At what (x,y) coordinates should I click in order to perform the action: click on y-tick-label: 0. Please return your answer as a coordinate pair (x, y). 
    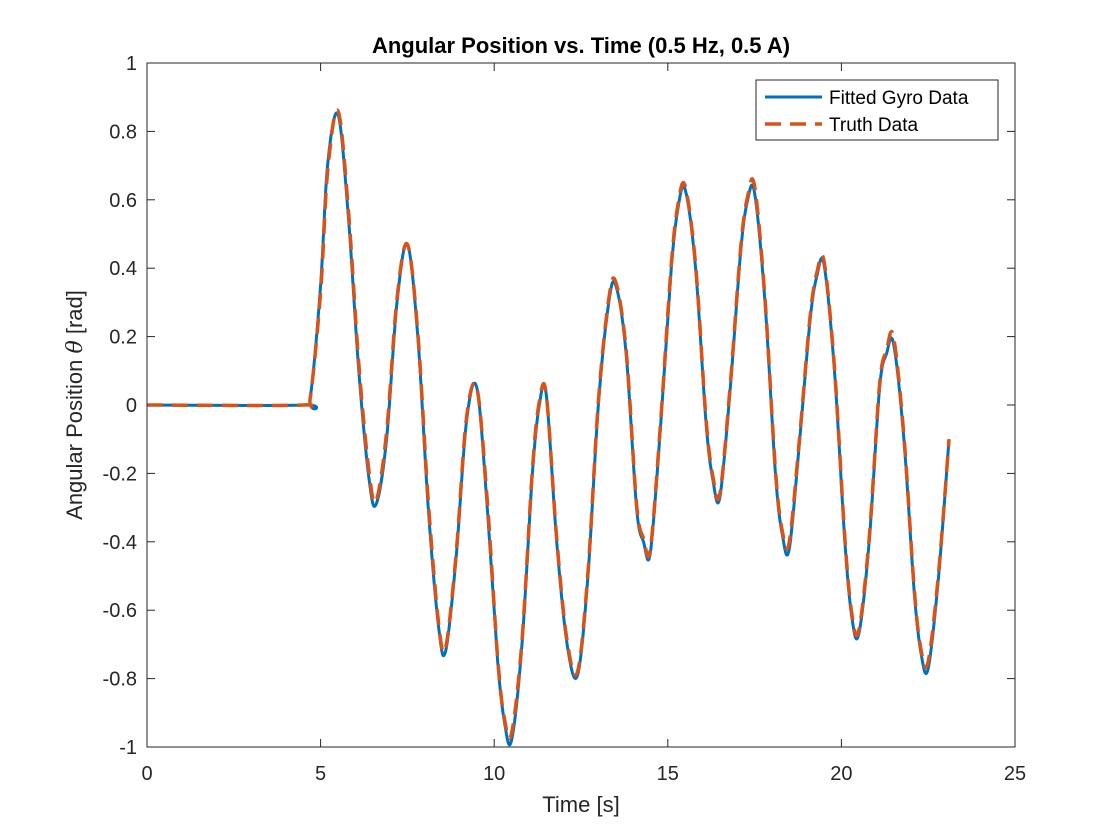
    Looking at the image, I should click on (131, 406).